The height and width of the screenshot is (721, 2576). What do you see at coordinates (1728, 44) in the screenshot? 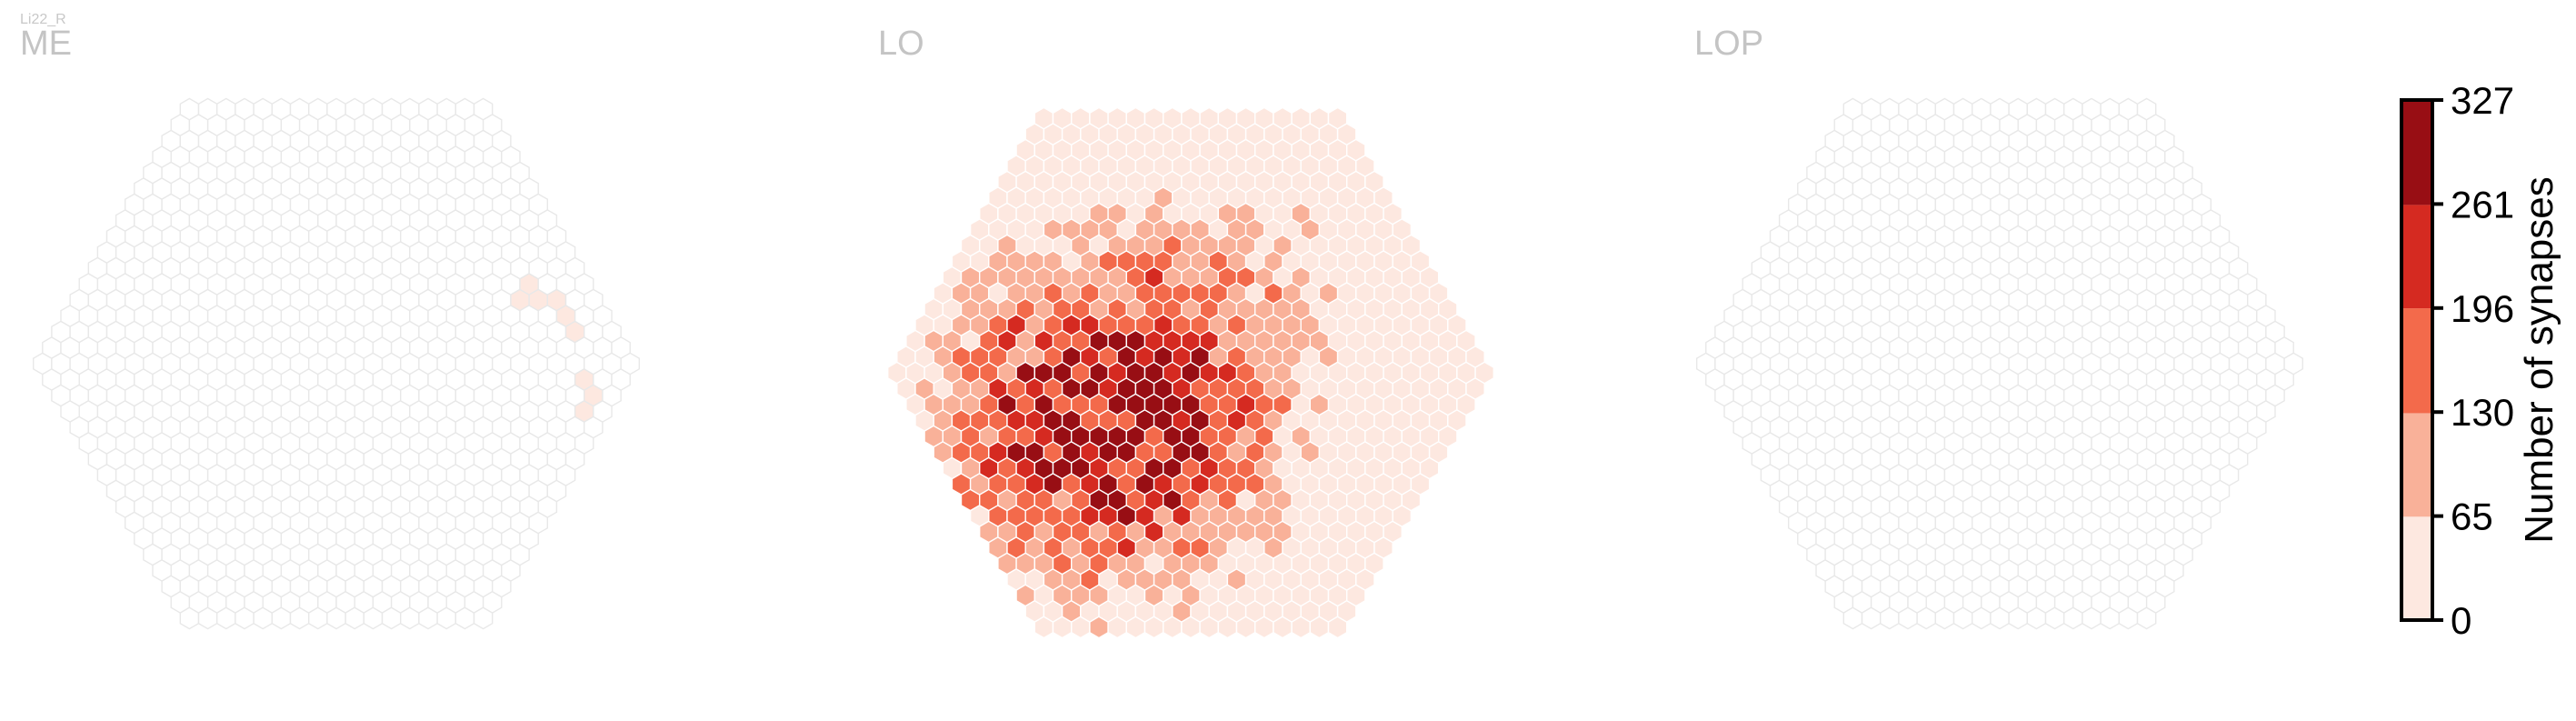
I see `panel-title-lop: LOP` at bounding box center [1728, 44].